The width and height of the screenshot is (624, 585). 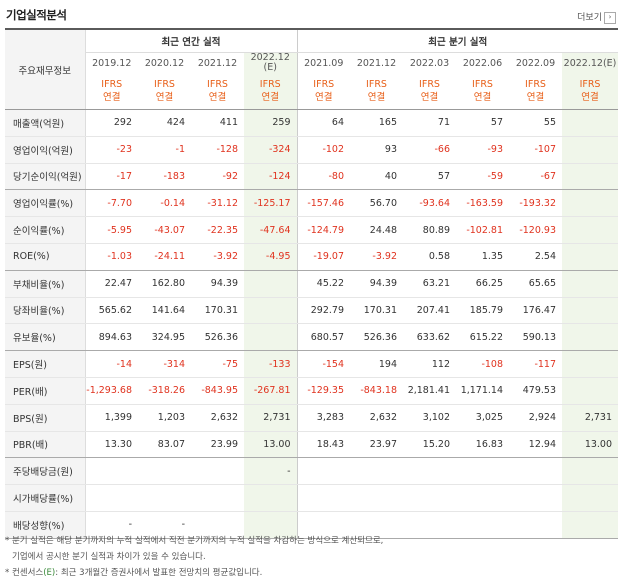 I want to click on table-cell: 3,025, so click(x=482, y=418).